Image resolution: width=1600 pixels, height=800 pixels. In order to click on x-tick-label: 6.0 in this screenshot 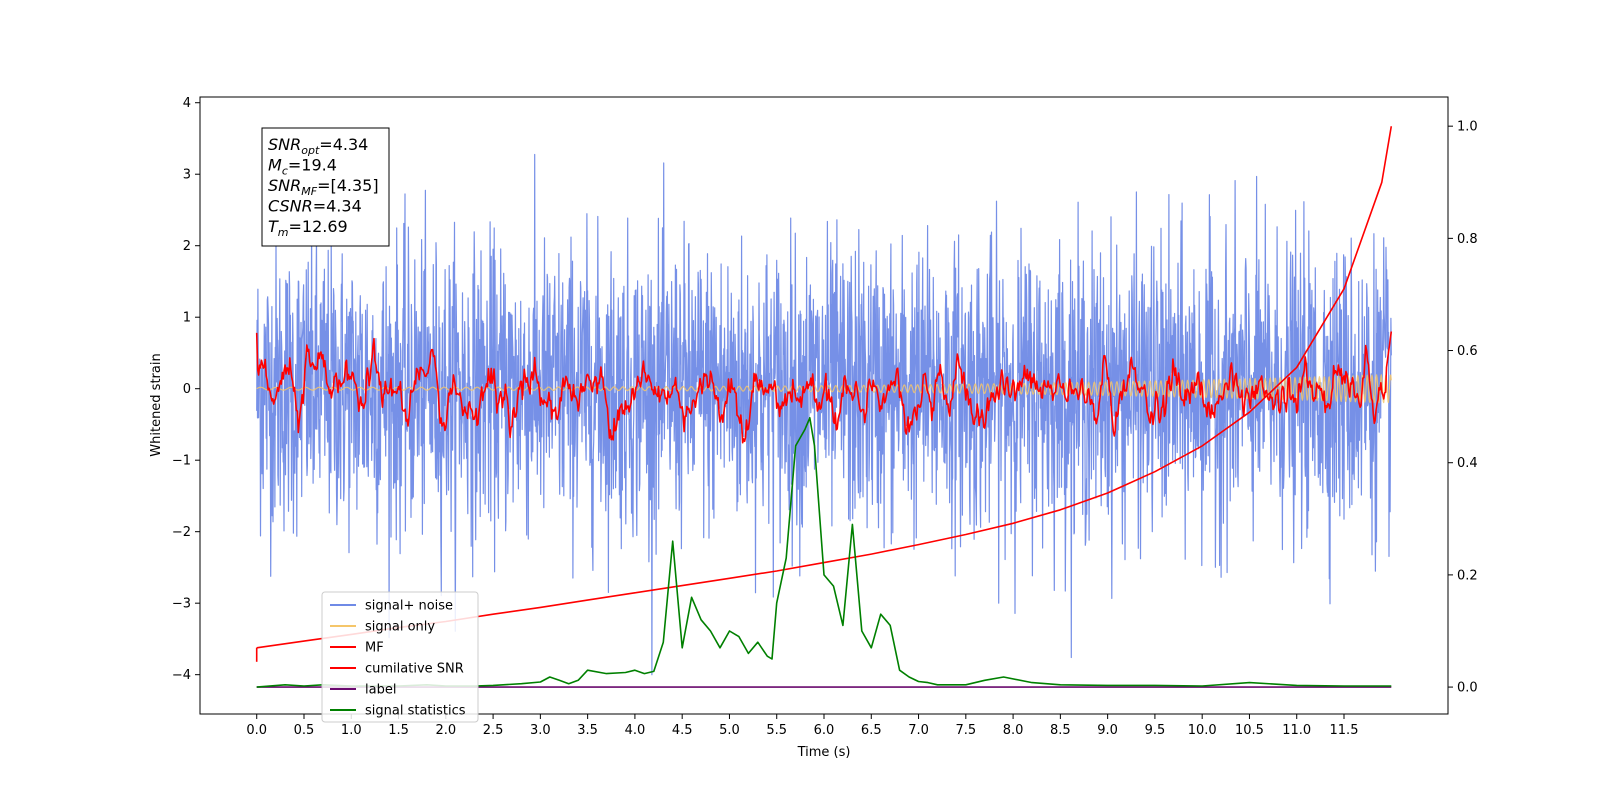, I will do `click(824, 730)`.